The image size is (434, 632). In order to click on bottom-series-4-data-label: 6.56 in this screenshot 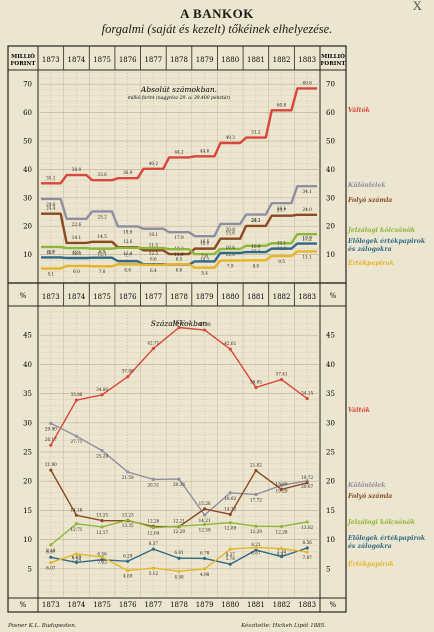, I will do `click(102, 554)`.